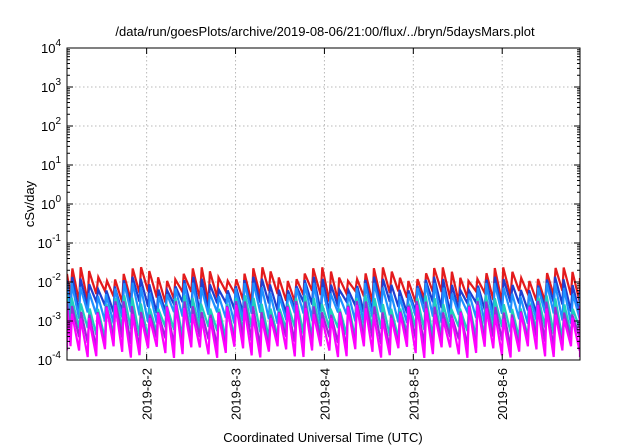  What do you see at coordinates (51, 47) in the screenshot?
I see `y-tick-label: 10⁴` at bounding box center [51, 47].